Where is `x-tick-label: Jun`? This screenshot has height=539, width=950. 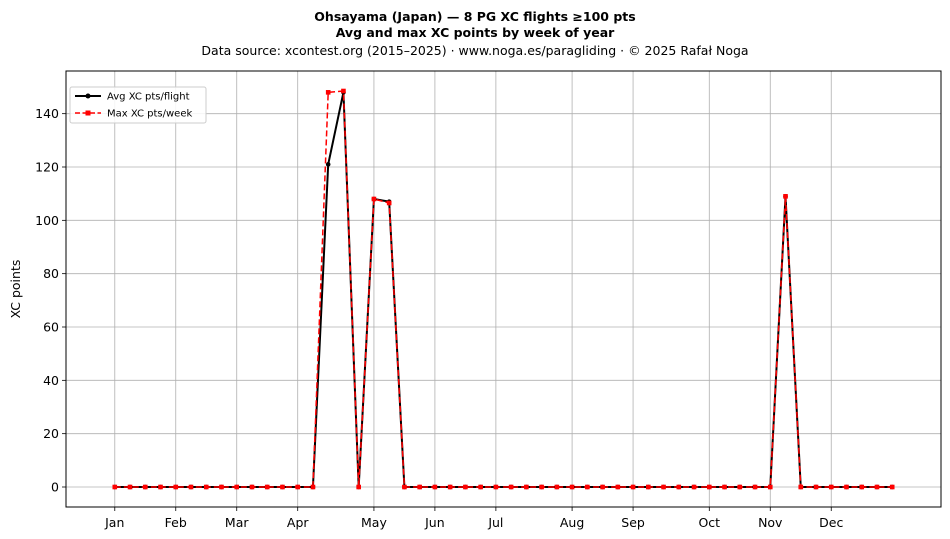 x-tick-label: Jun is located at coordinates (434, 522).